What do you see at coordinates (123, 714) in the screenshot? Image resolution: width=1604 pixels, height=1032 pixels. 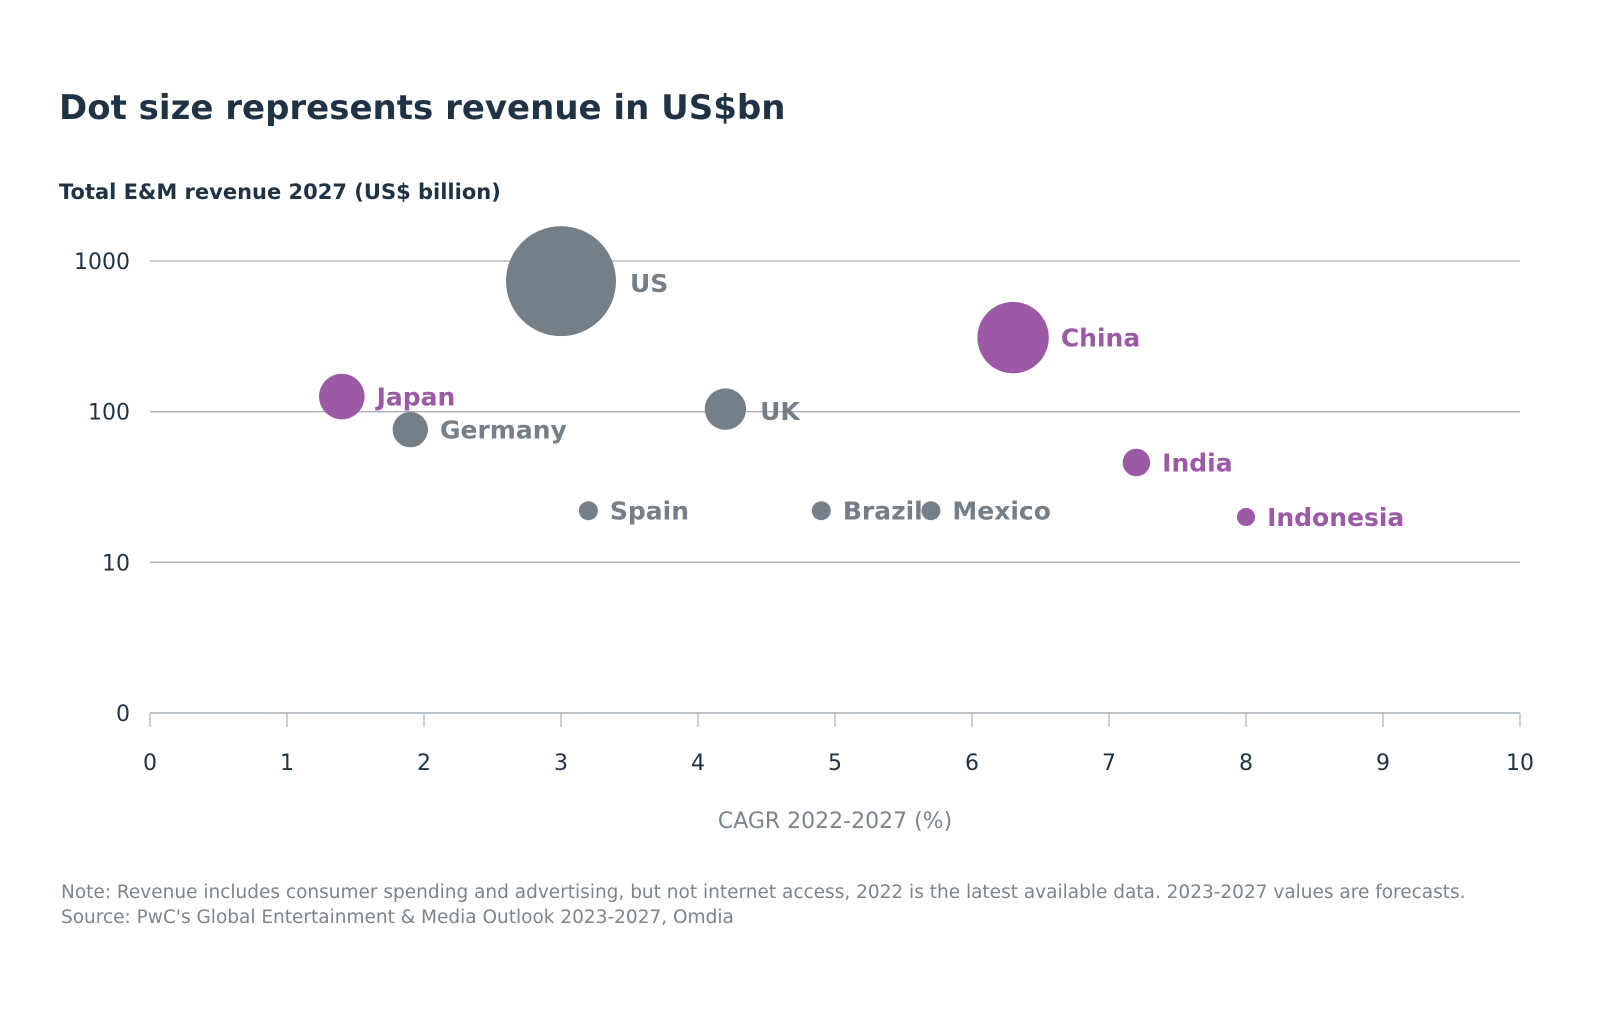 I see `y-tick-label: 0` at bounding box center [123, 714].